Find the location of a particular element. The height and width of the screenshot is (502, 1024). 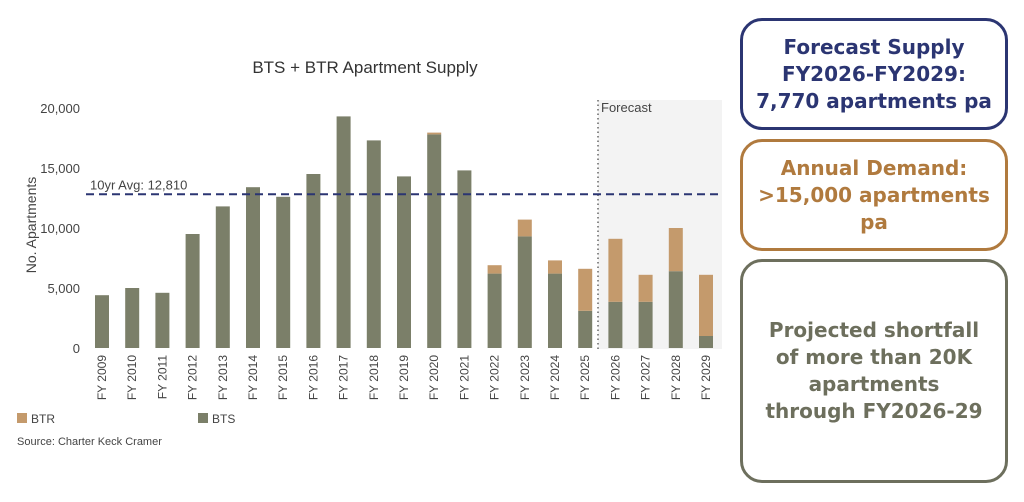

bar-bts-fy2024 is located at coordinates (555, 310).